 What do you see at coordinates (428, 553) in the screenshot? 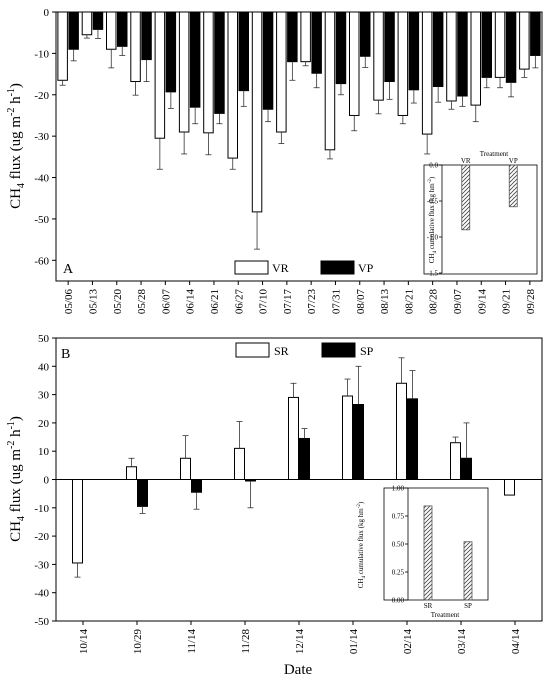
I see `inset-bar-SR` at bounding box center [428, 553].